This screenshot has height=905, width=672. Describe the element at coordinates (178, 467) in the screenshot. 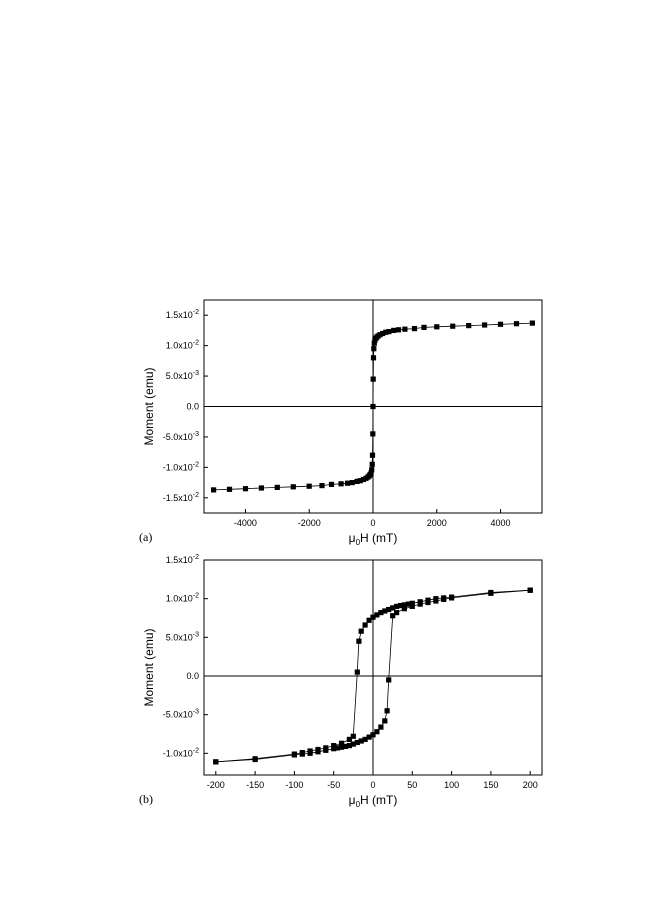

I see `y-tick-mantissa: -1.0x10` at that location.